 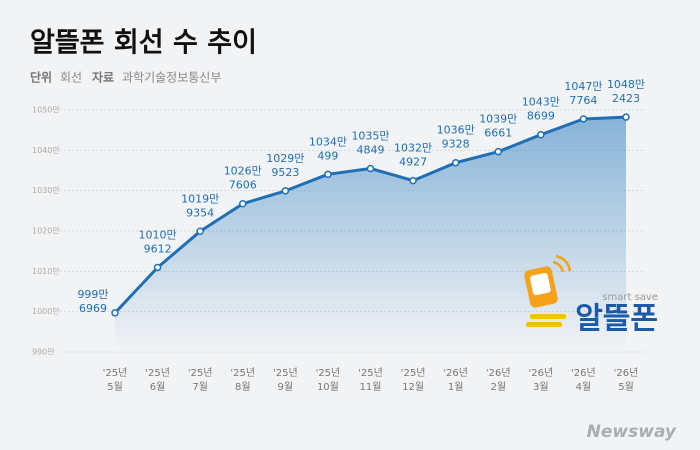 I want to click on data-label: 1034만, so click(x=328, y=141).